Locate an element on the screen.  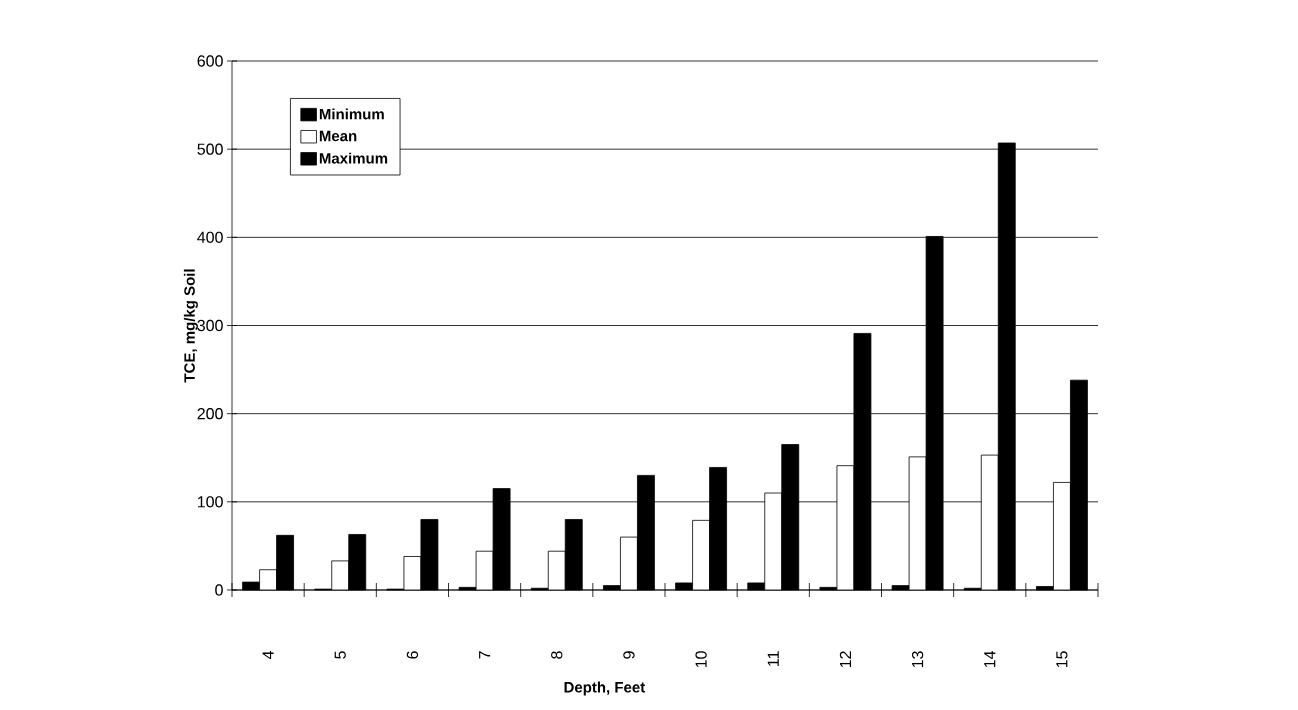
x-tick-label: 9 is located at coordinates (629, 655).